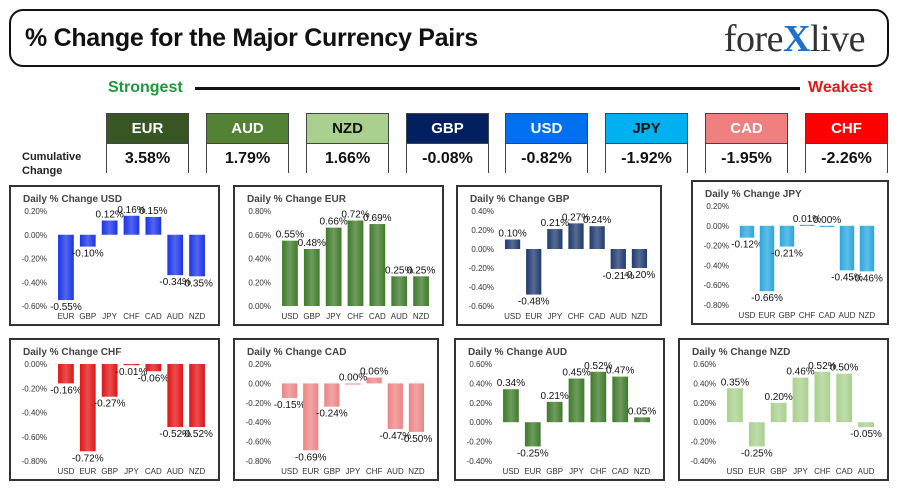 The width and height of the screenshot is (900, 489). What do you see at coordinates (395, 406) in the screenshot?
I see `bar-aud` at bounding box center [395, 406].